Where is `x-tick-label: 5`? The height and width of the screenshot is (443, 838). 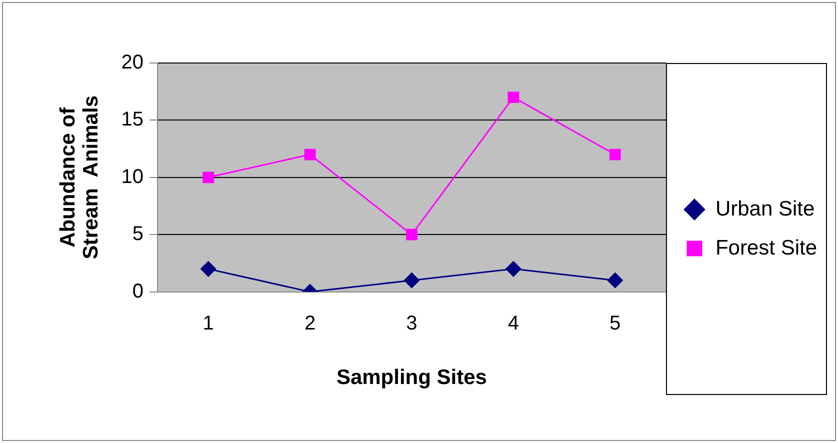 x-tick-label: 5 is located at coordinates (615, 323).